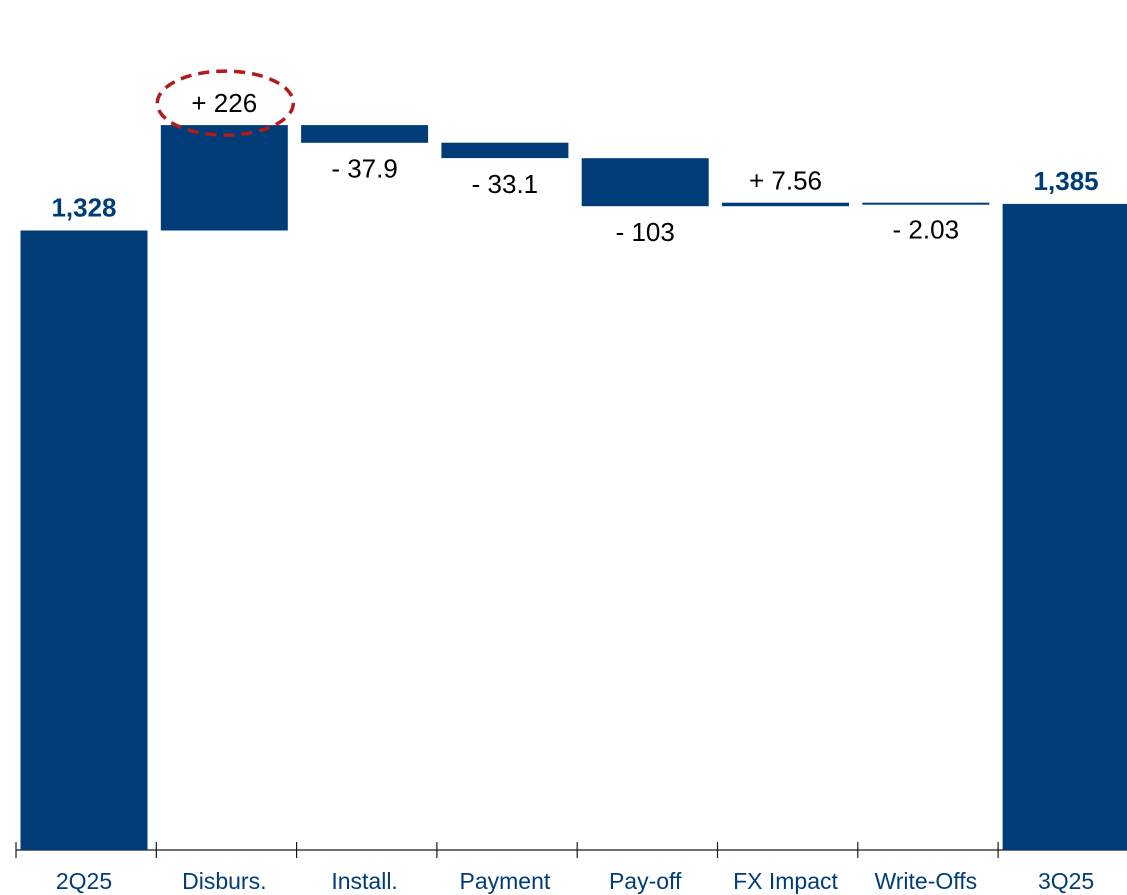  What do you see at coordinates (645, 232) in the screenshot?
I see `decrease-label: - 103` at bounding box center [645, 232].